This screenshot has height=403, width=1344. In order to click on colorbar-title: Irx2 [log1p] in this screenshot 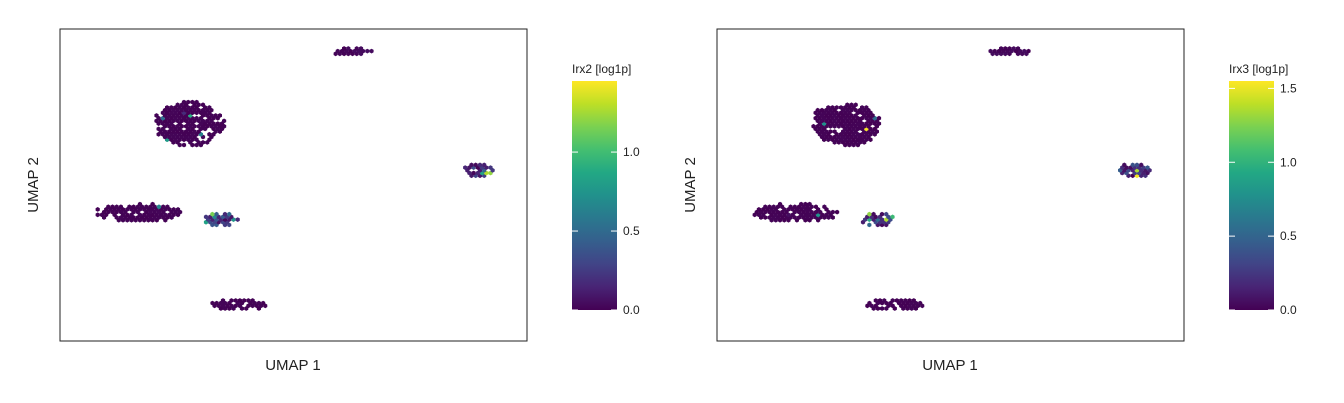, I will do `click(601, 69)`.